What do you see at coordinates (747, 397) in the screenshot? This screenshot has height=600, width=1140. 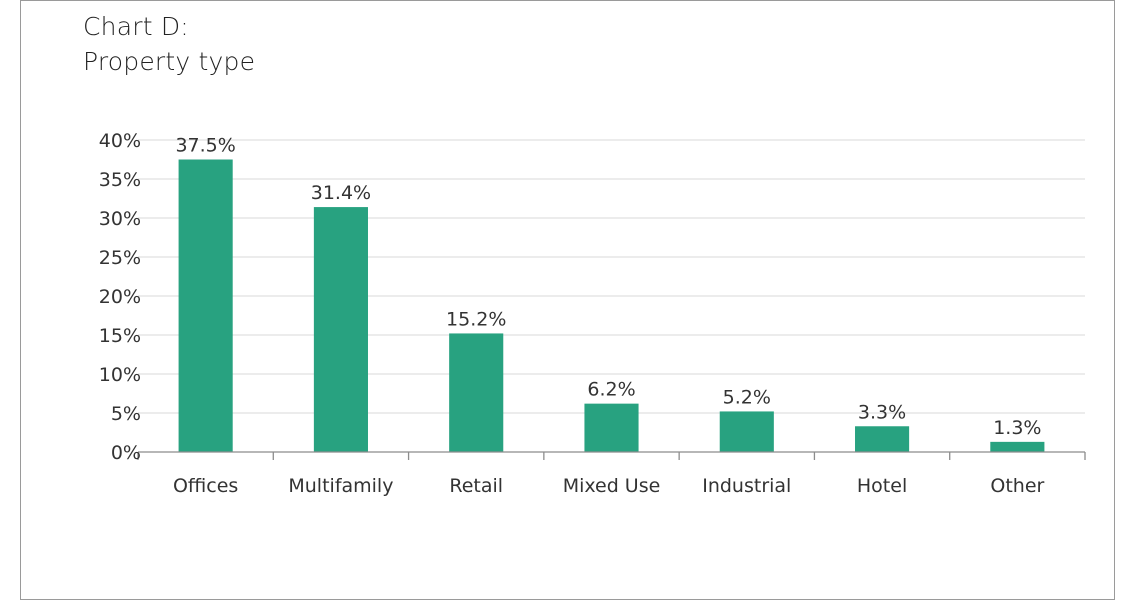 I see `data-label: 5.2%` at bounding box center [747, 397].